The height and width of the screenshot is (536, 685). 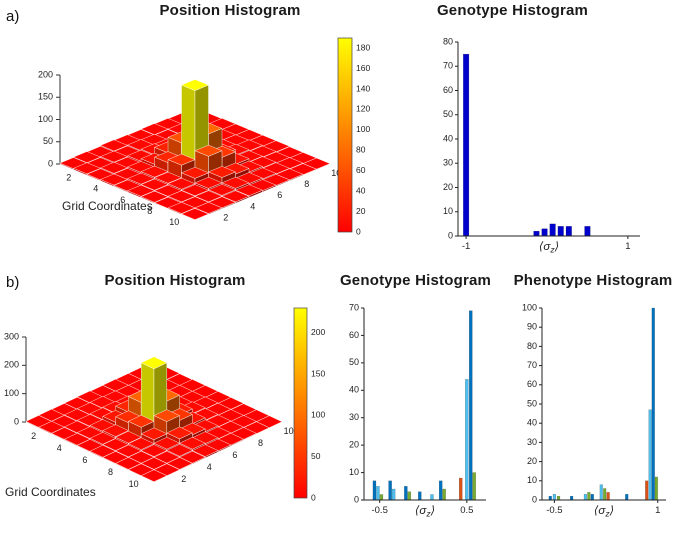 What do you see at coordinates (45, 119) in the screenshot?
I see `z-tick-label: 100` at bounding box center [45, 119].